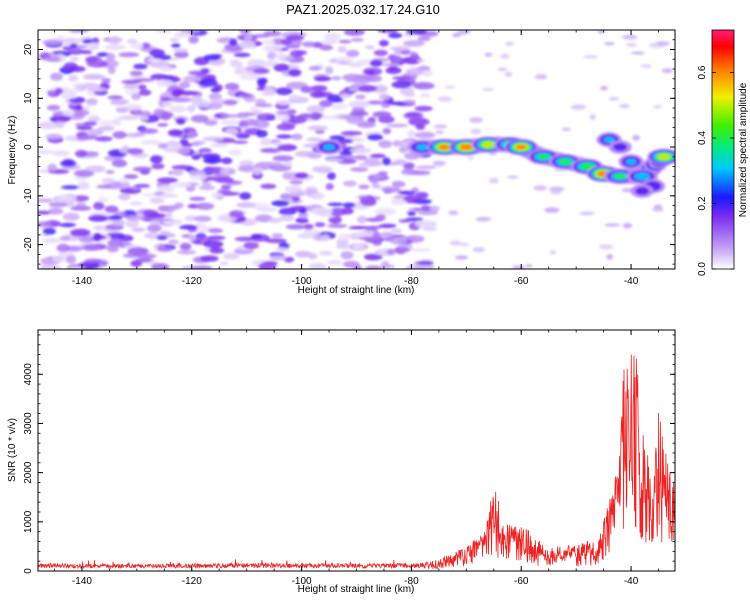 The image size is (750, 600). Describe the element at coordinates (702, 269) in the screenshot. I see `colorbar-tick-label: 0.0` at that location.